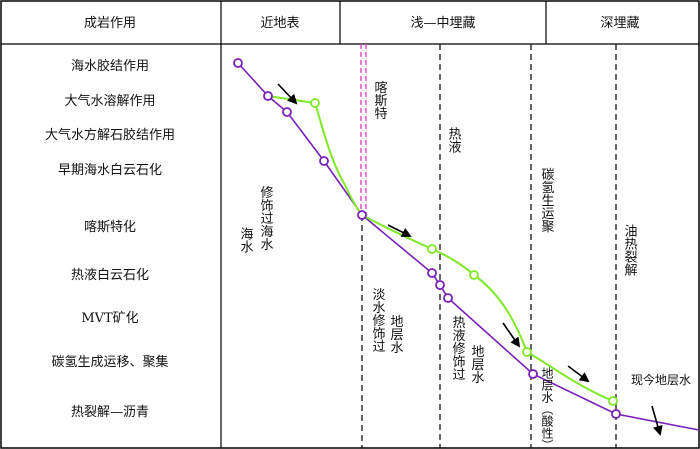  Describe the element at coordinates (442, 23) in the screenshot. I see `header-shallow-mid-burial: 浅—中埋藏` at that location.